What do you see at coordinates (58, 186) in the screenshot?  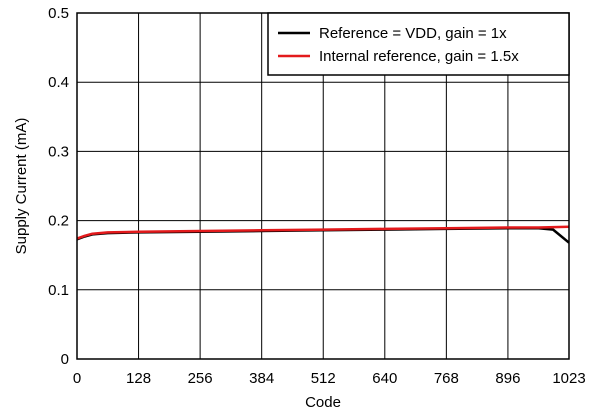 I see `y-axis-ticks: 0 0.1 0.2 0.3 0.4 0.5` at bounding box center [58, 186].